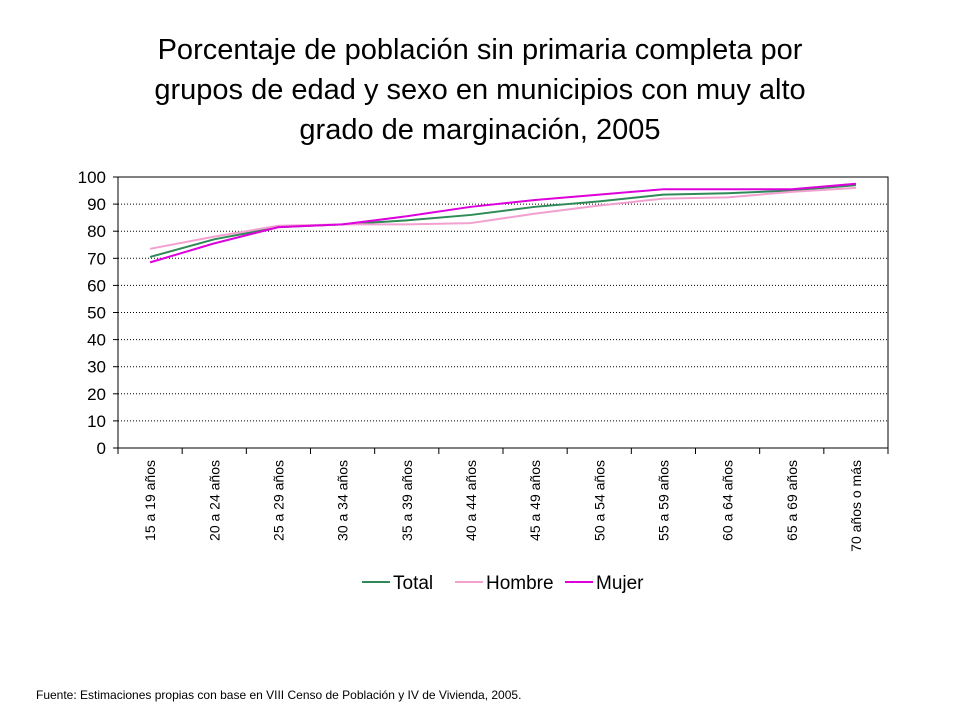 The image size is (960, 720). What do you see at coordinates (620, 583) in the screenshot?
I see `legend-label: Mujer` at bounding box center [620, 583].